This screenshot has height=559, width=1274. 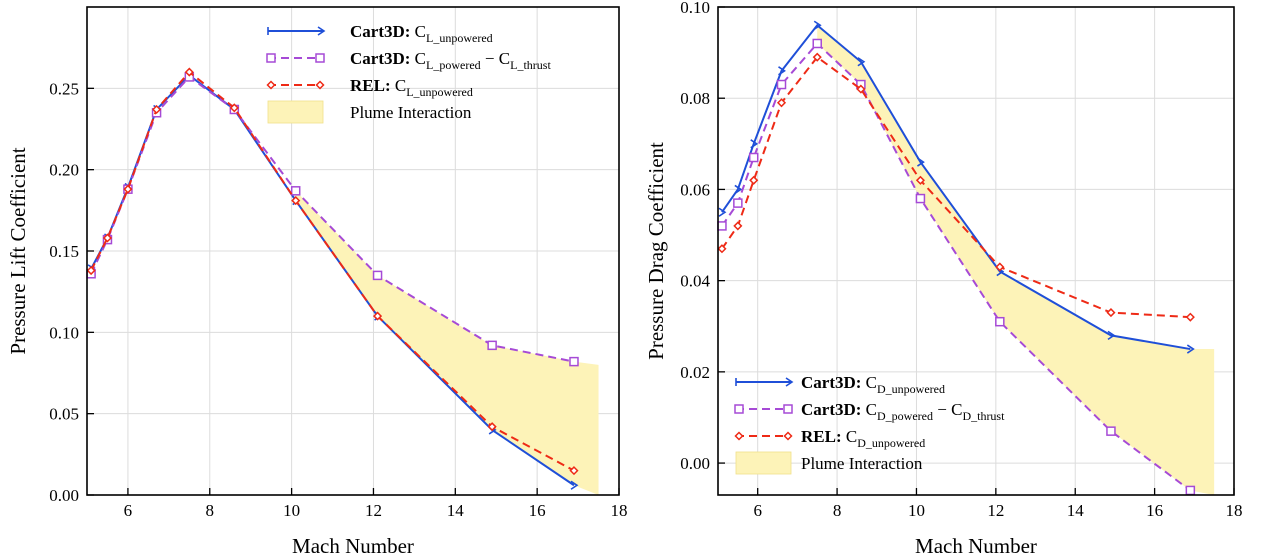 I want to click on legend-entry: Cart3D: CL_unpowered, so click(x=380, y=33).